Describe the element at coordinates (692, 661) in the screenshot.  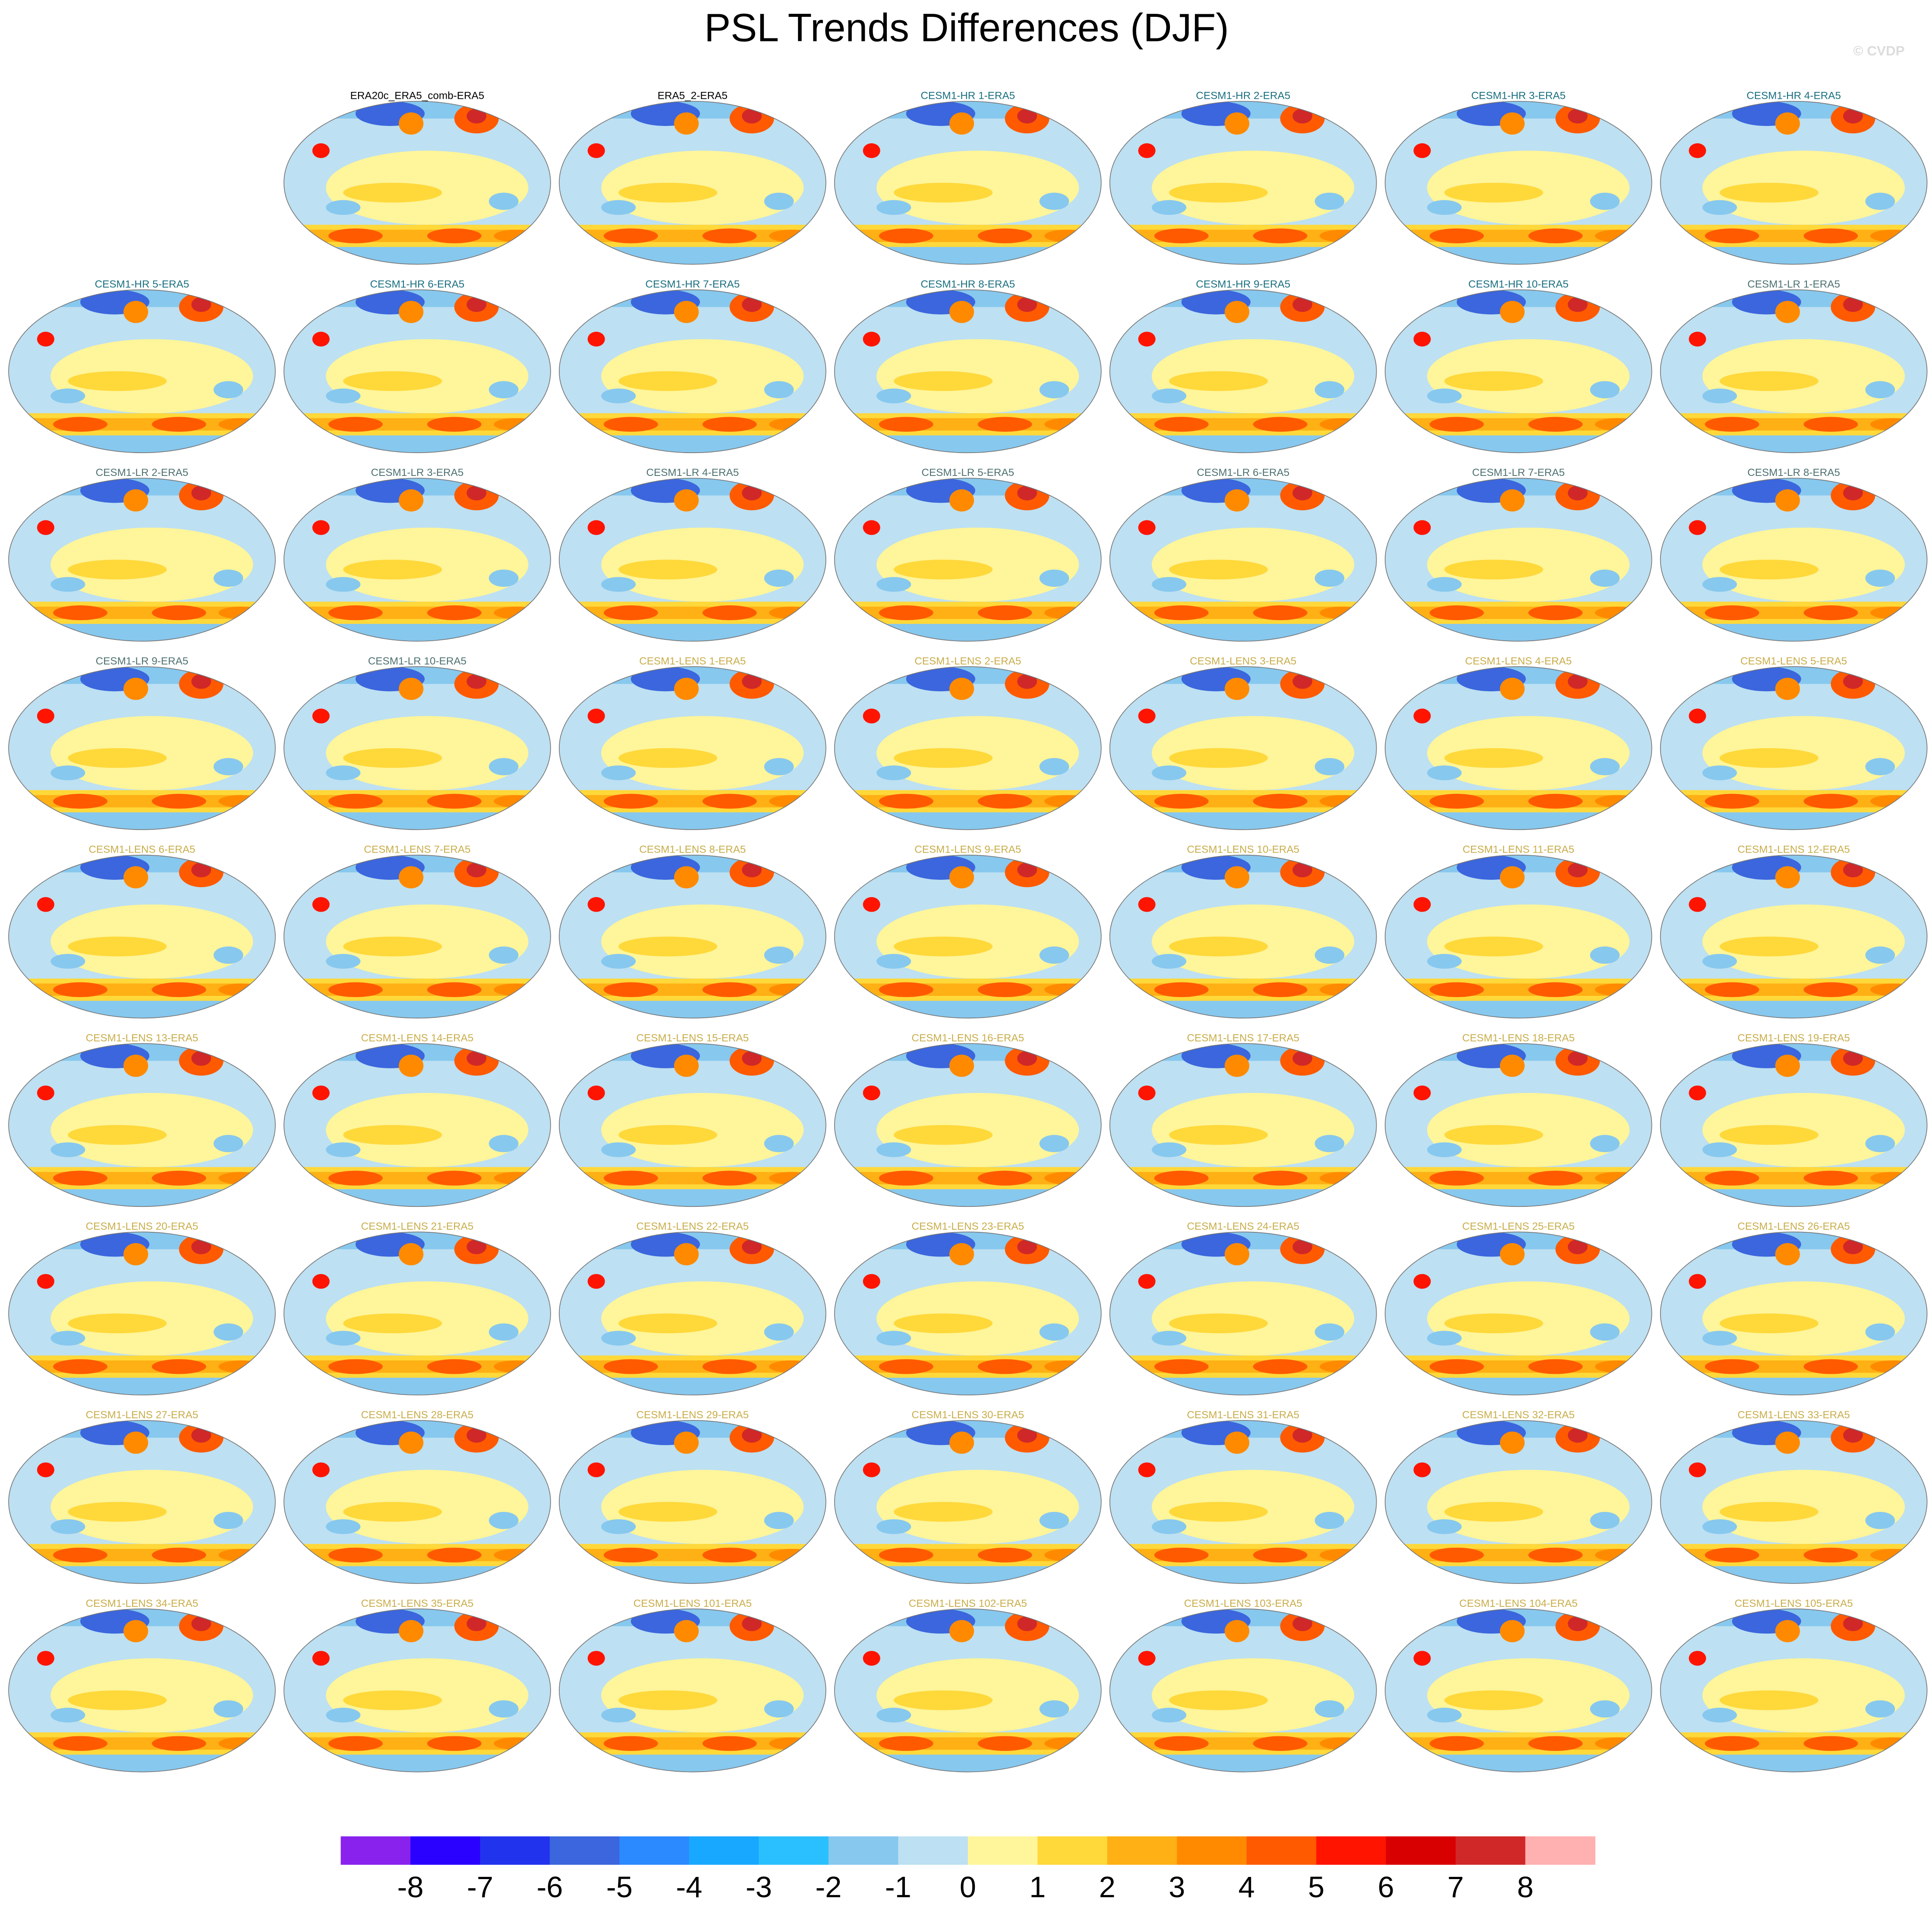
I see `panel-title: CESM1-LENS 1-ERA5` at that location.